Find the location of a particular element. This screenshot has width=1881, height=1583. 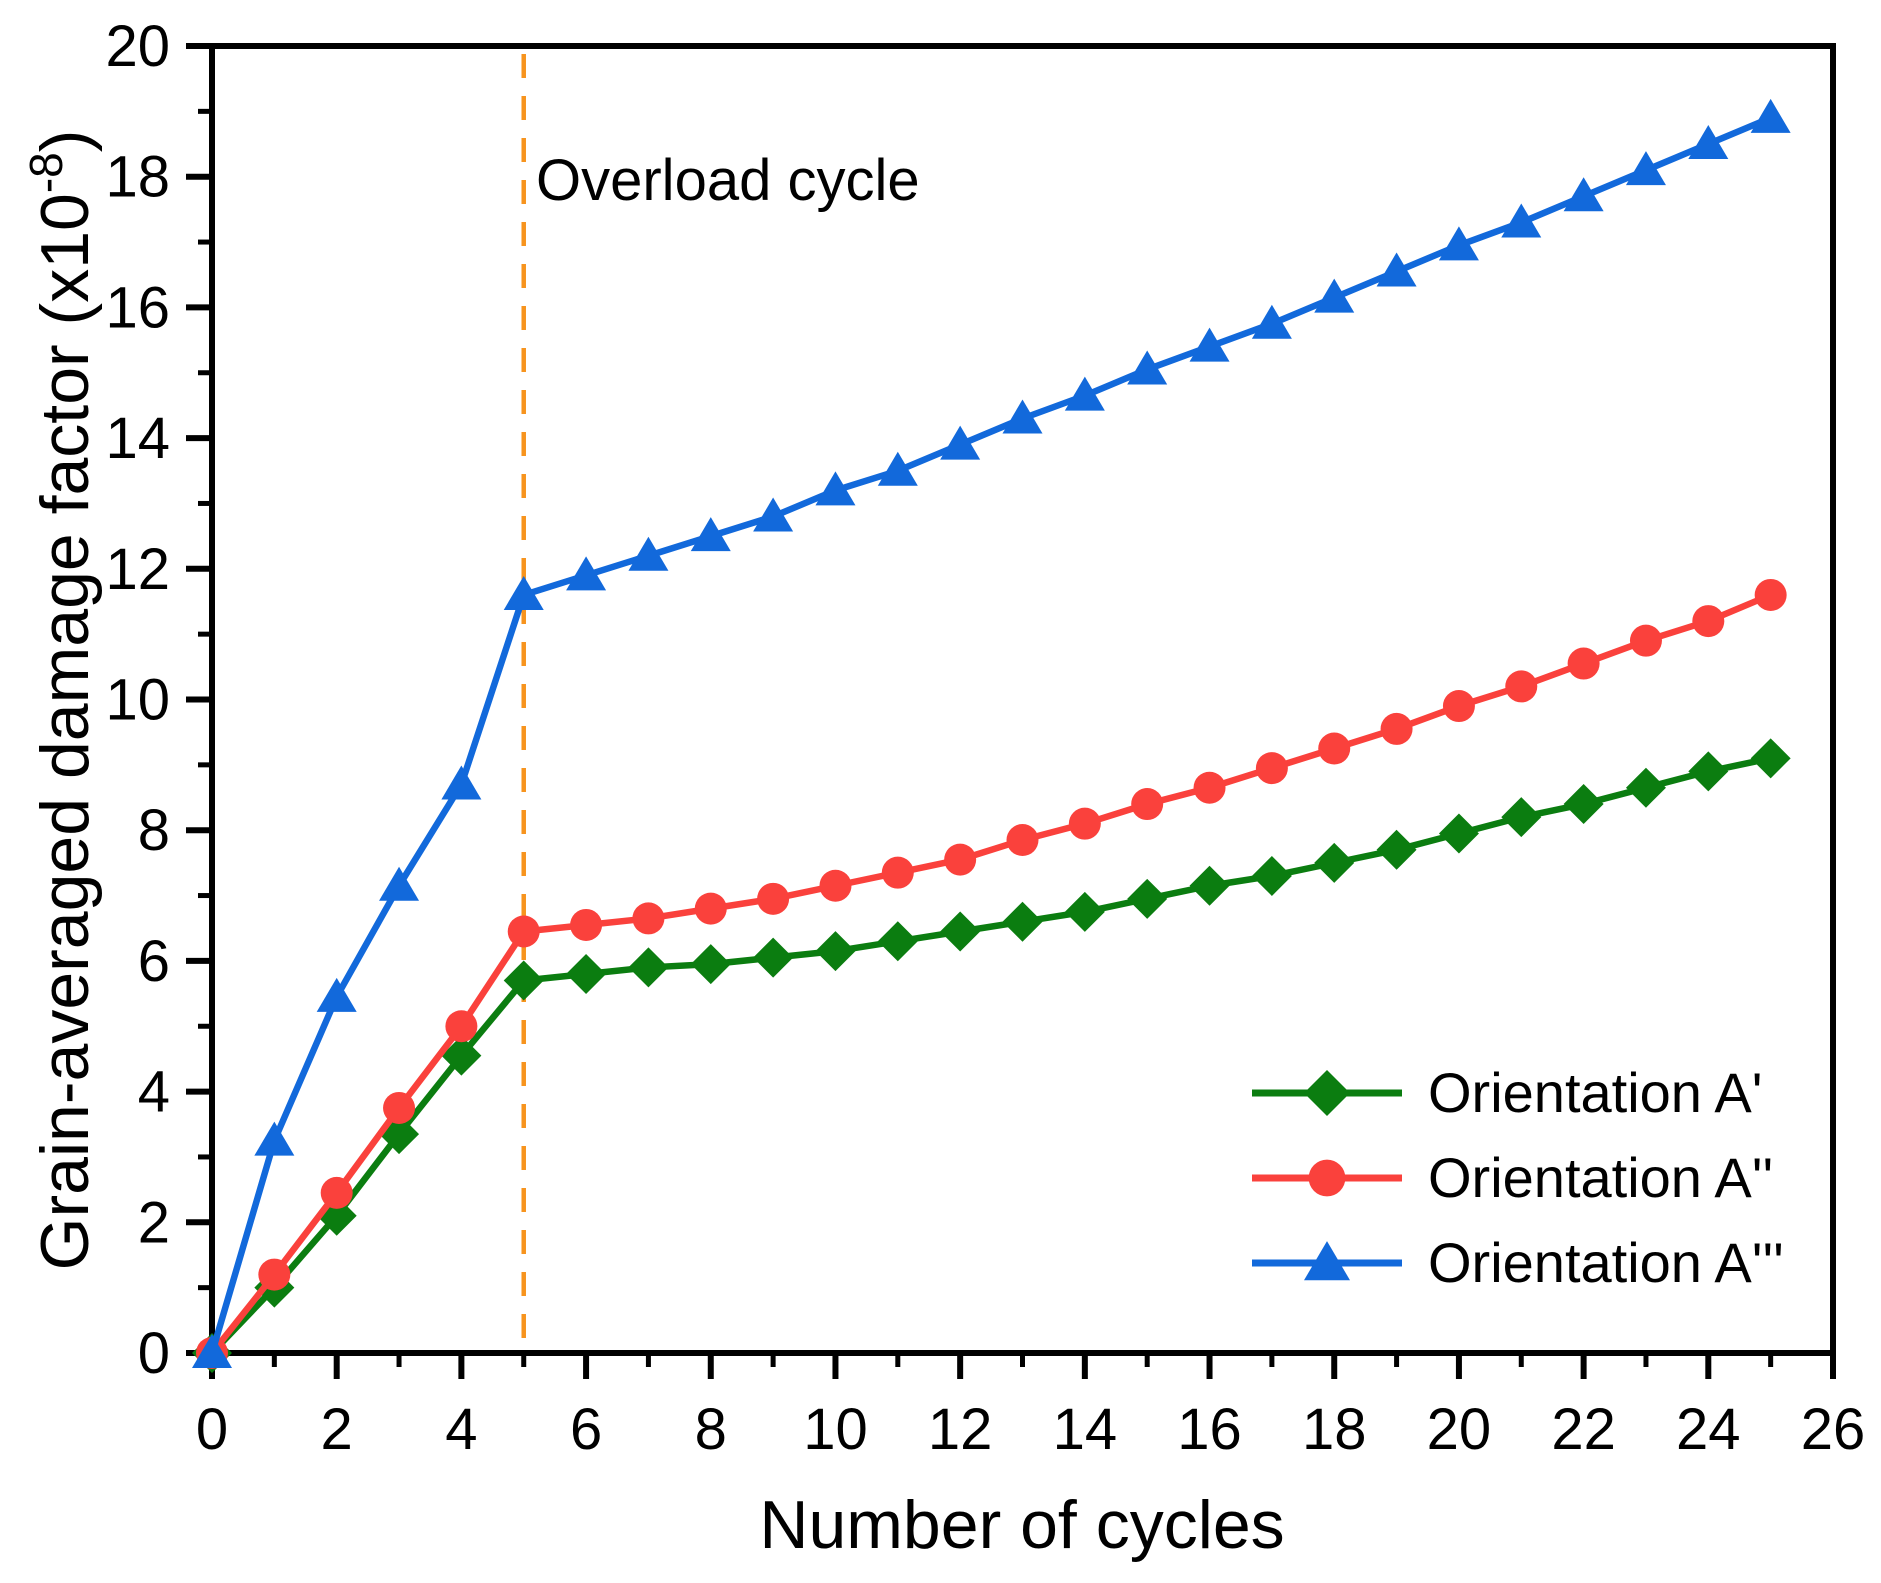

x-tick-label: 24 is located at coordinates (1708, 1429).